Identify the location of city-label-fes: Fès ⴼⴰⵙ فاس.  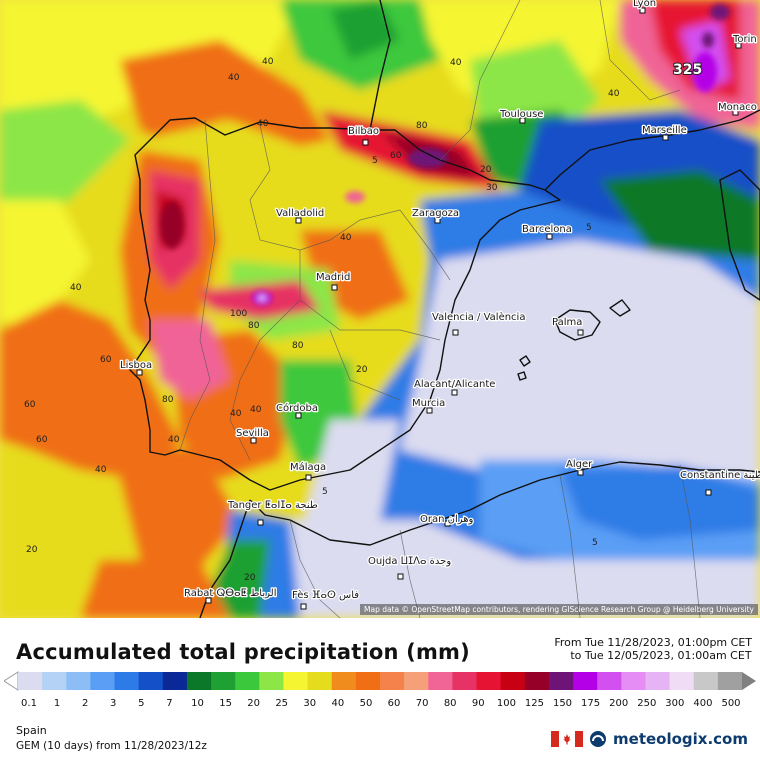
(325, 595).